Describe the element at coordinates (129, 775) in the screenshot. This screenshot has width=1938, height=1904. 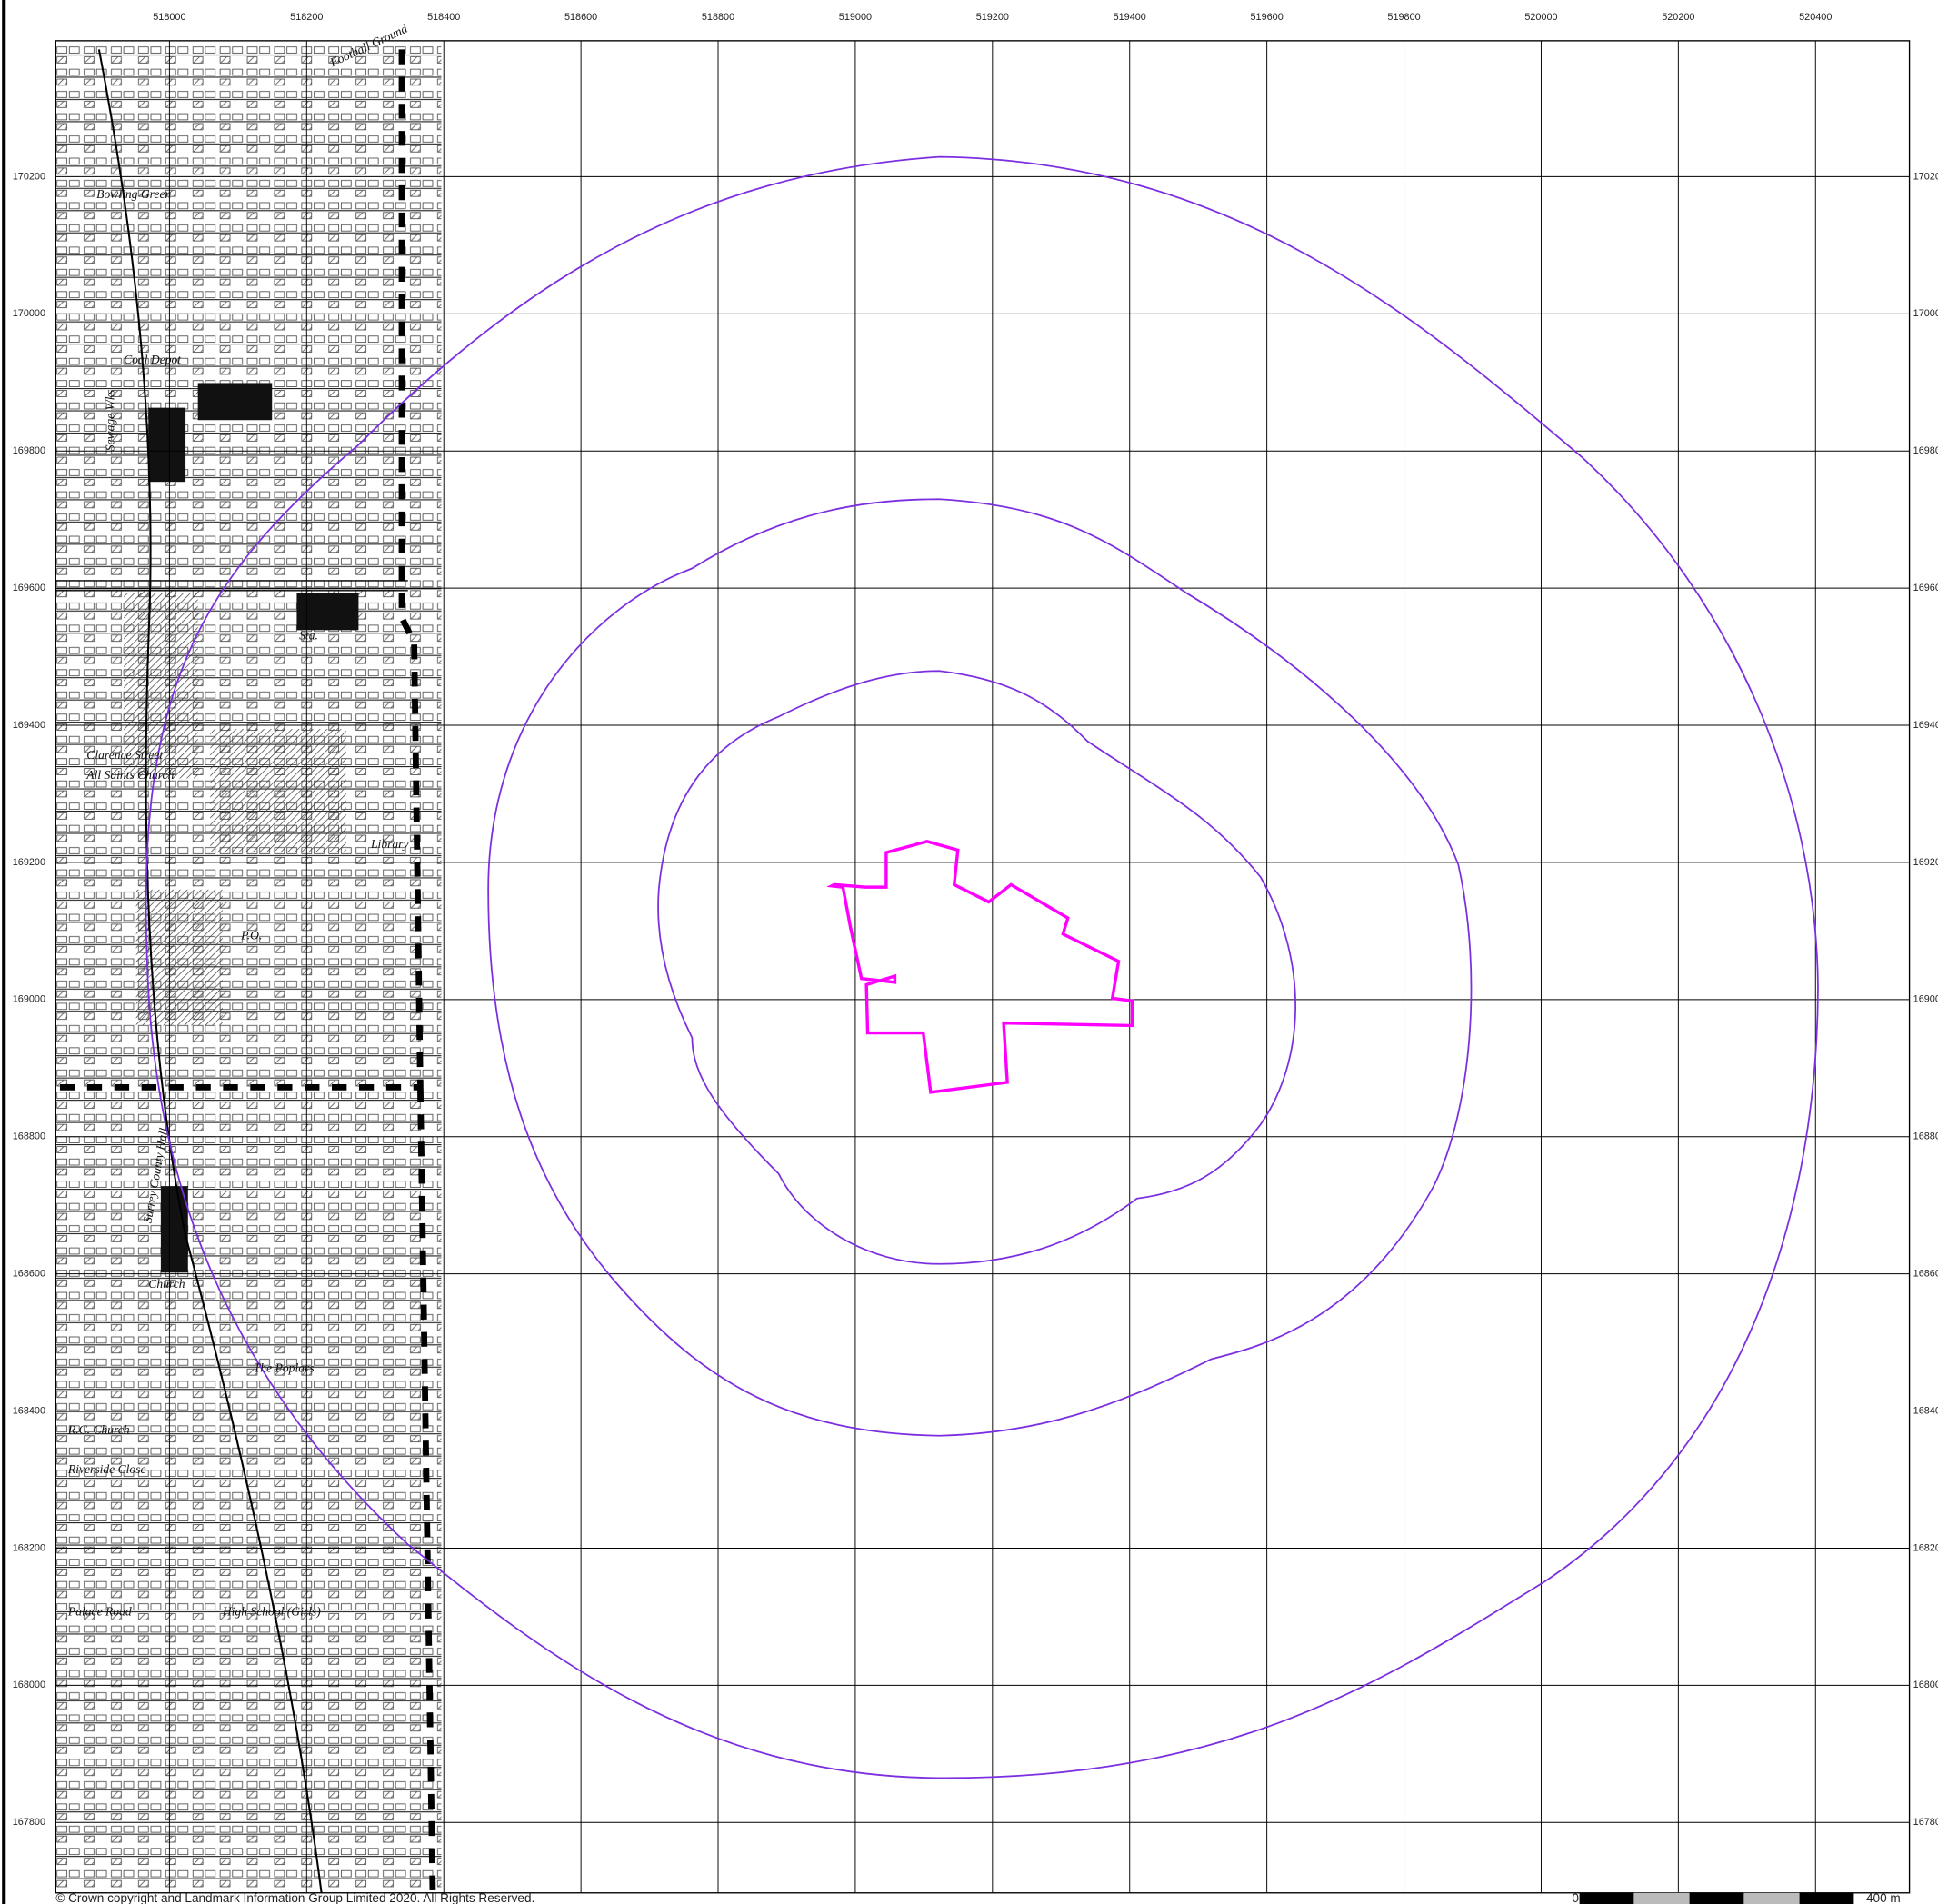
I see `map-label: All Saints Church` at that location.